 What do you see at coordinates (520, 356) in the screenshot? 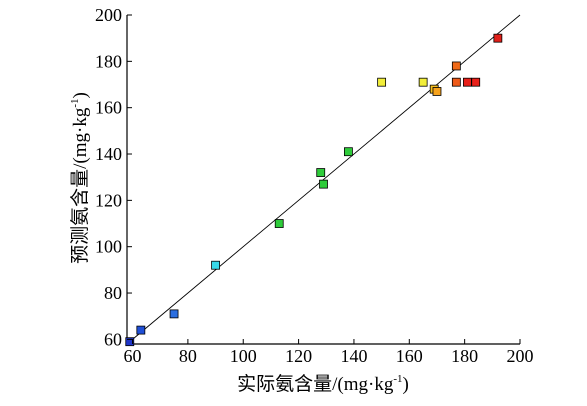
I see `x-tick-label: 200` at bounding box center [520, 356].